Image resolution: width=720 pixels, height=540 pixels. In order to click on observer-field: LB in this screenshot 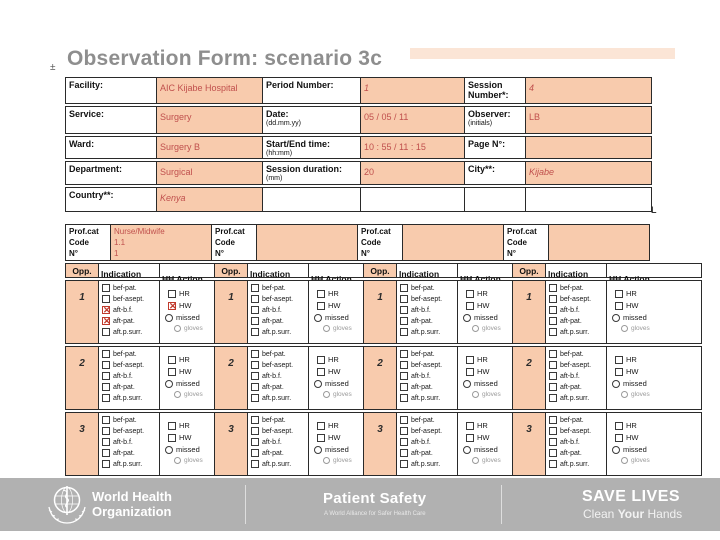, I will do `click(588, 120)`.